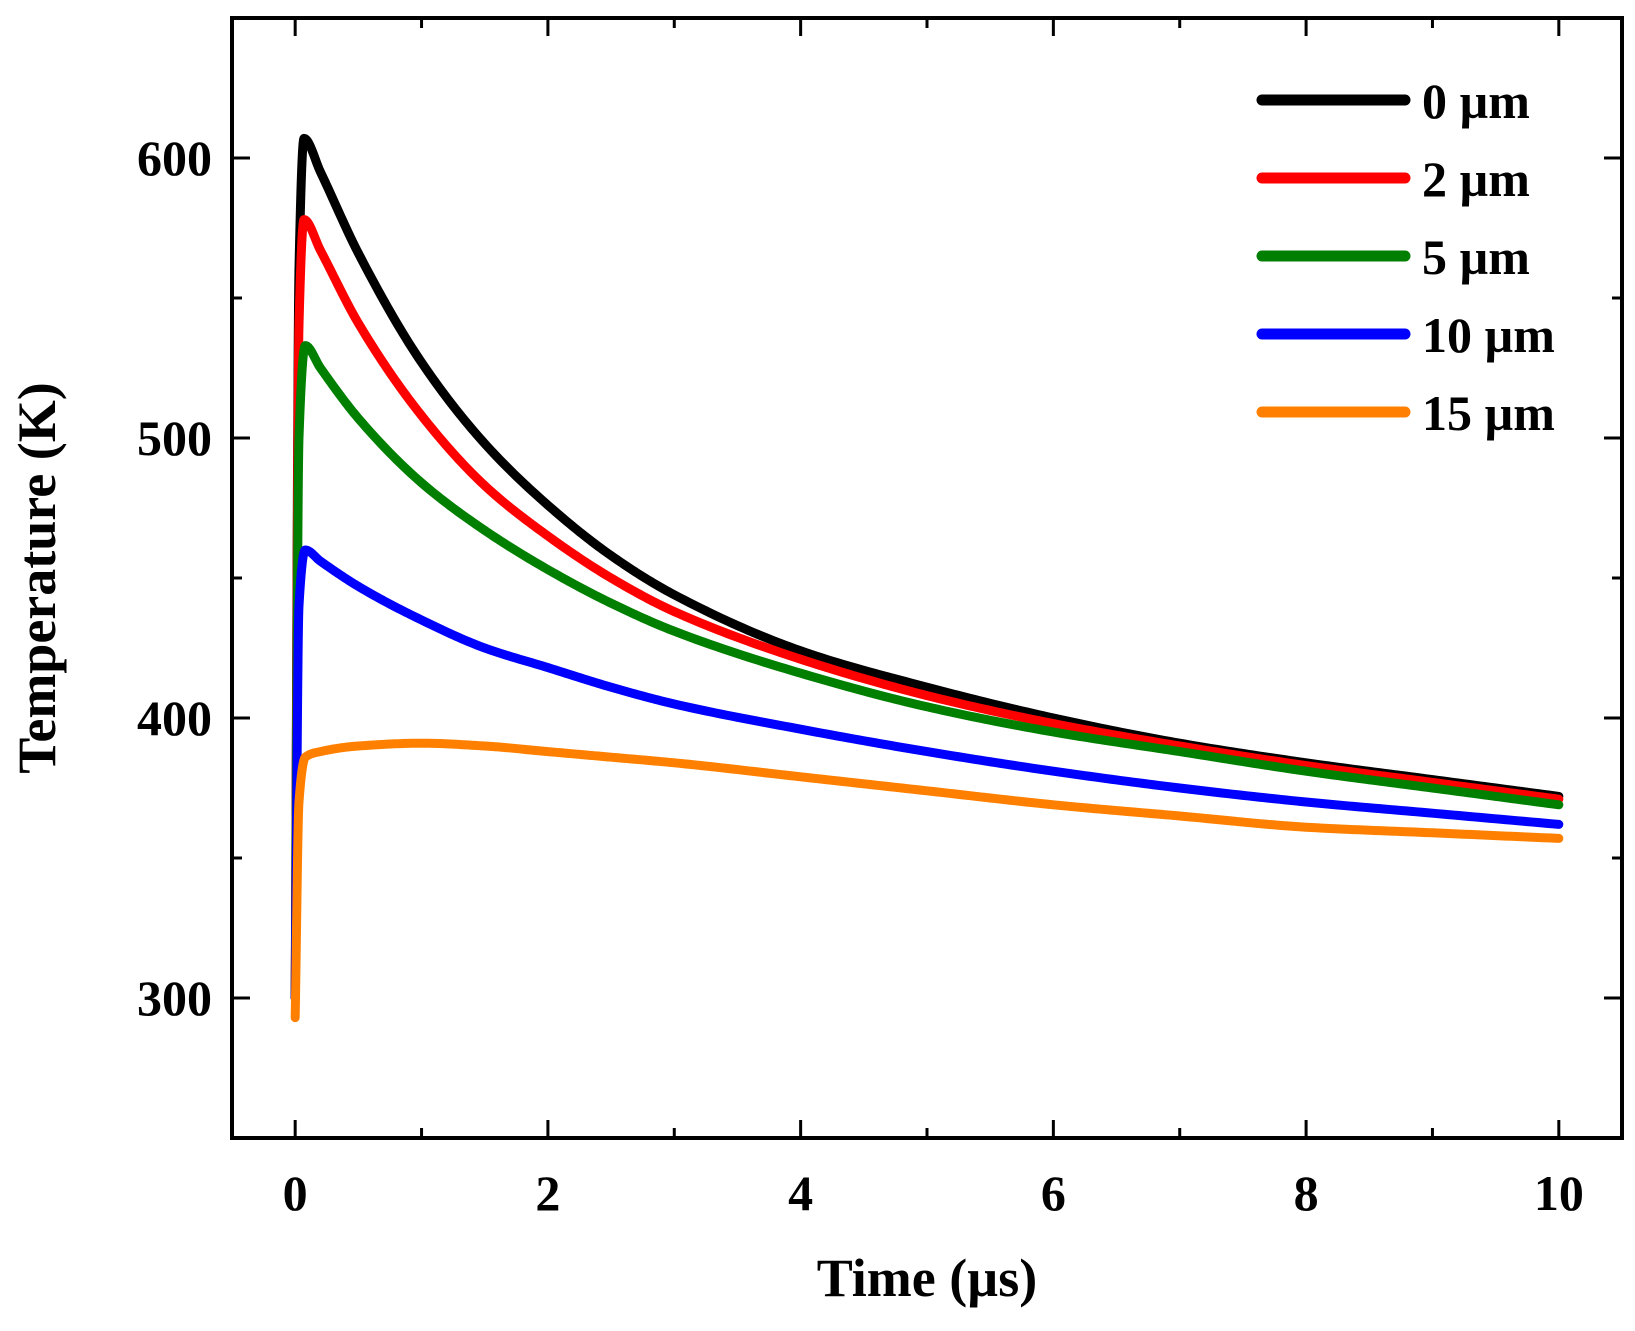 The image size is (1635, 1331). I want to click on x-tick-label: 10, so click(1559, 1193).